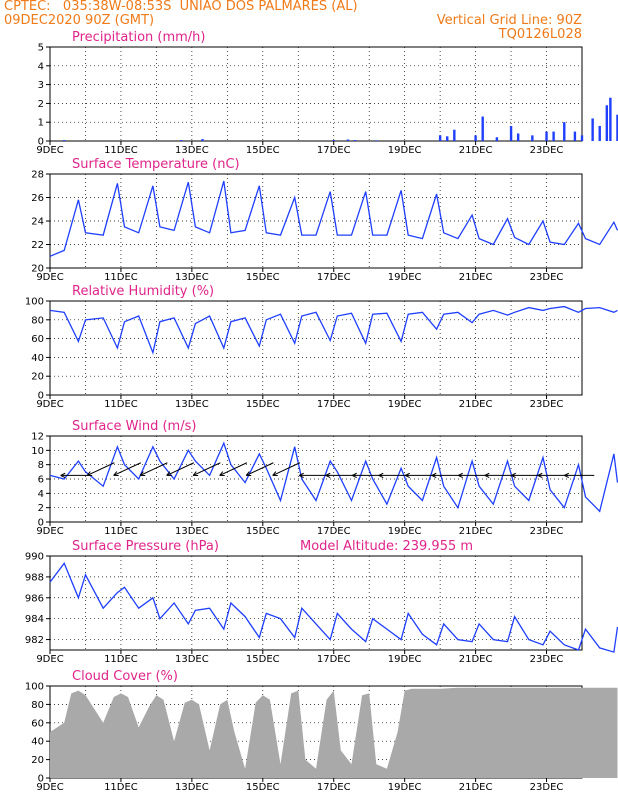 The width and height of the screenshot is (618, 800). What do you see at coordinates (41, 508) in the screenshot?
I see `y-tick-label: 2` at bounding box center [41, 508].